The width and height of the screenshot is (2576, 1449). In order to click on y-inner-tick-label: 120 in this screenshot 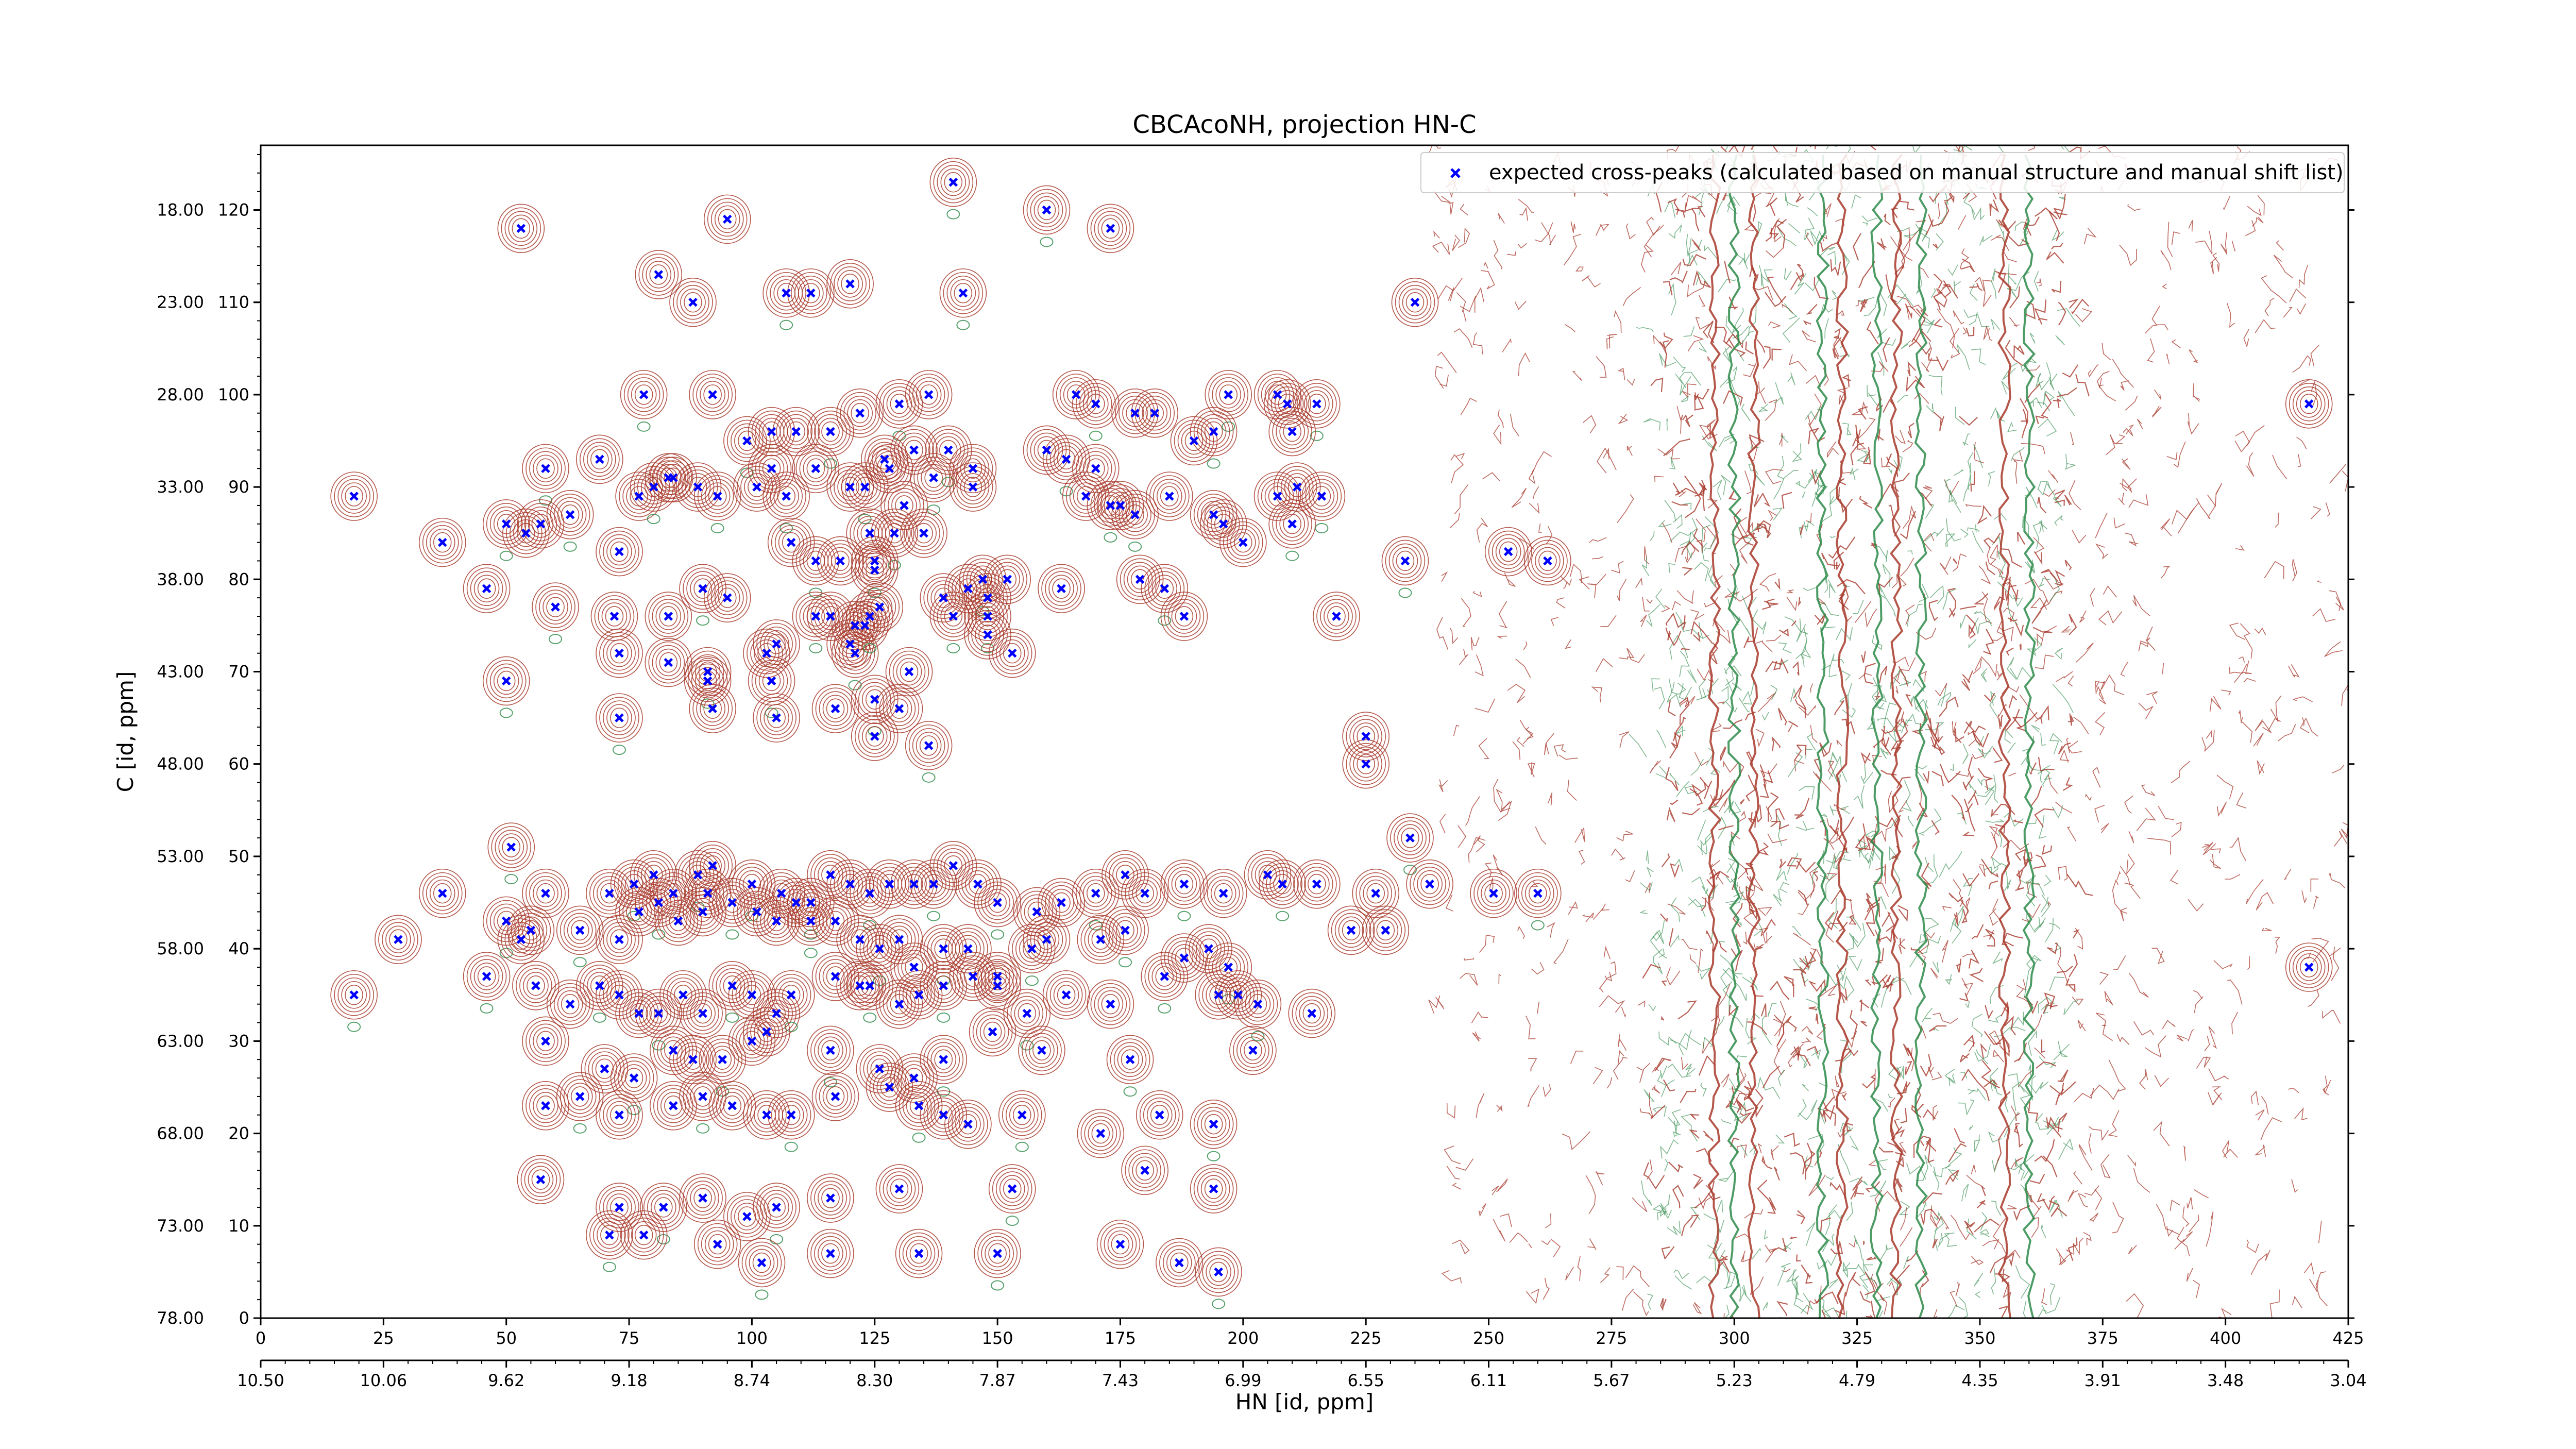, I will do `click(233, 210)`.